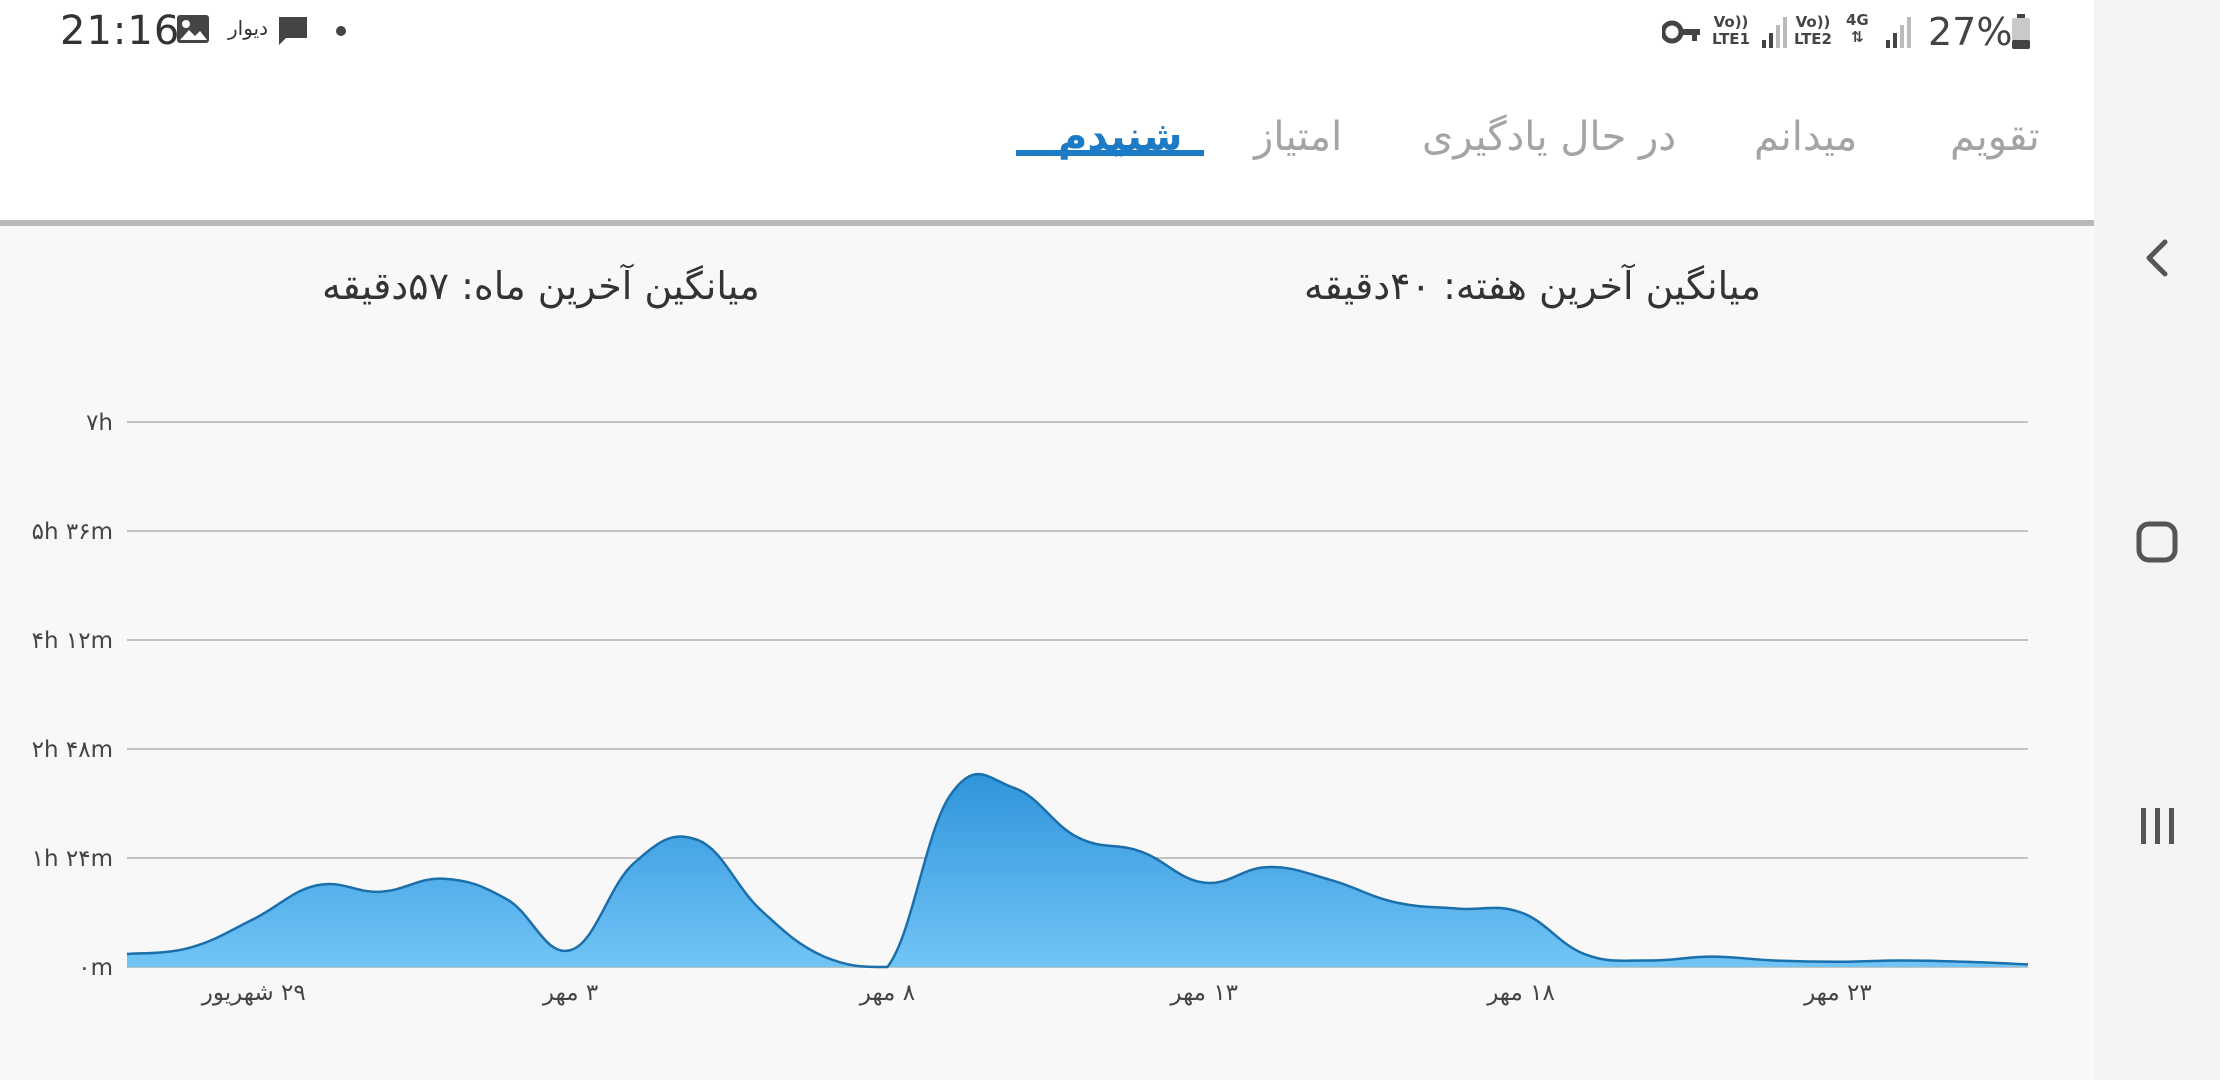 This screenshot has height=1080, width=2220. What do you see at coordinates (193, 31) in the screenshot?
I see `image-icon` at bounding box center [193, 31].